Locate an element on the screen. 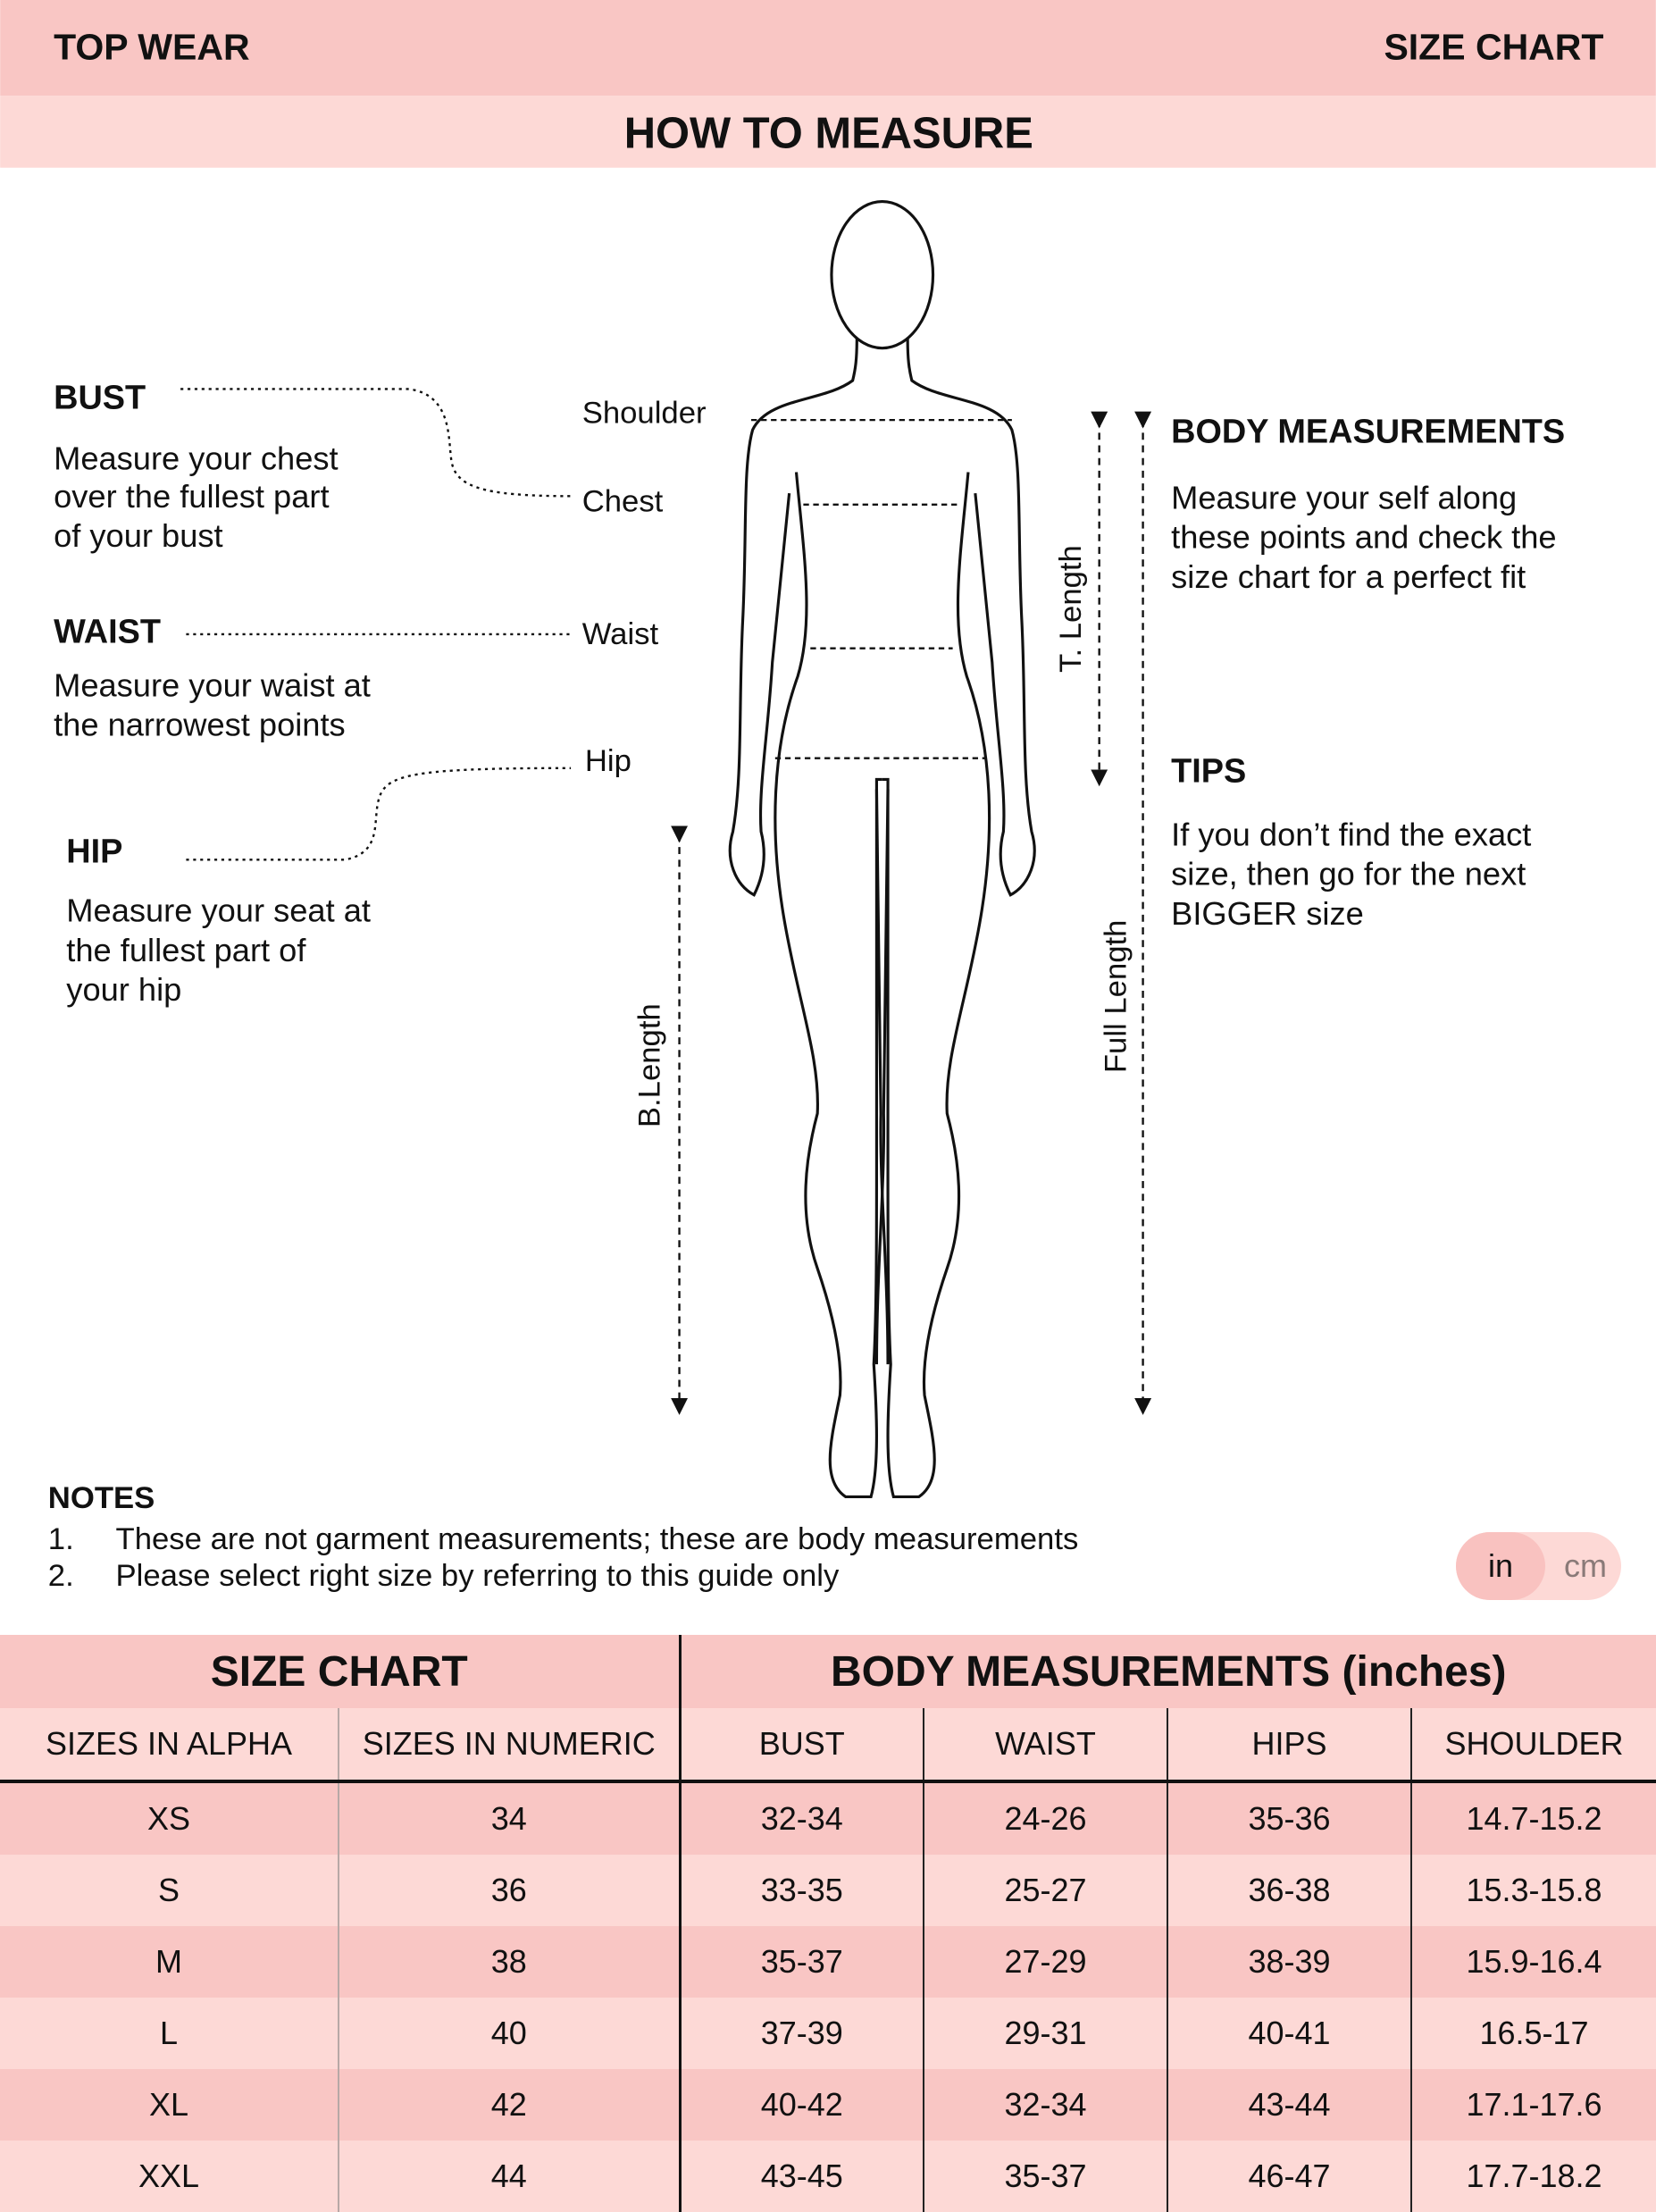  waist-title: WAIST is located at coordinates (108, 631).